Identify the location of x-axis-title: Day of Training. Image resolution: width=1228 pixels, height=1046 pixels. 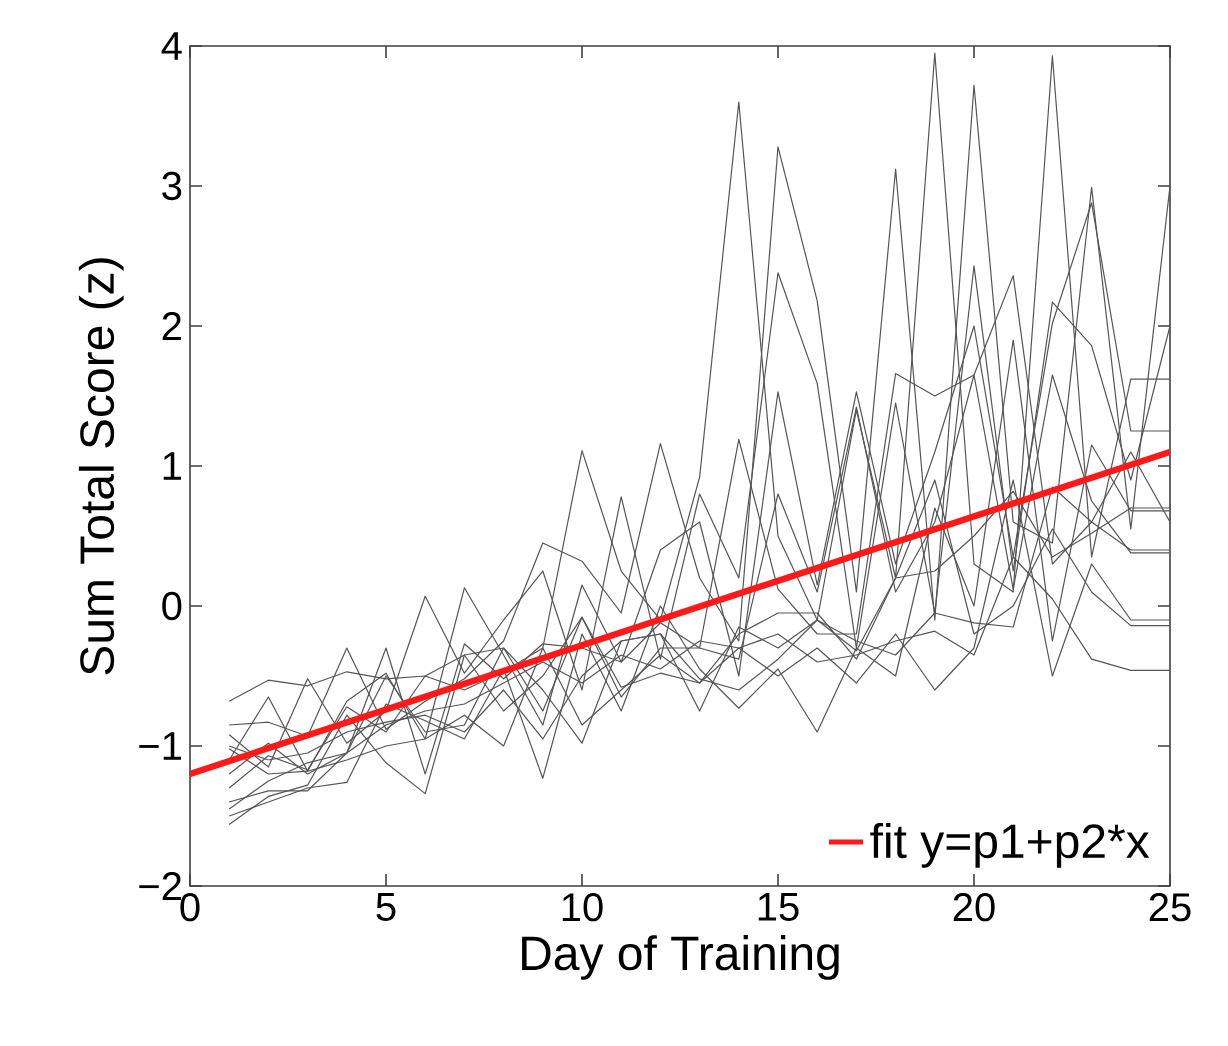
(680, 957).